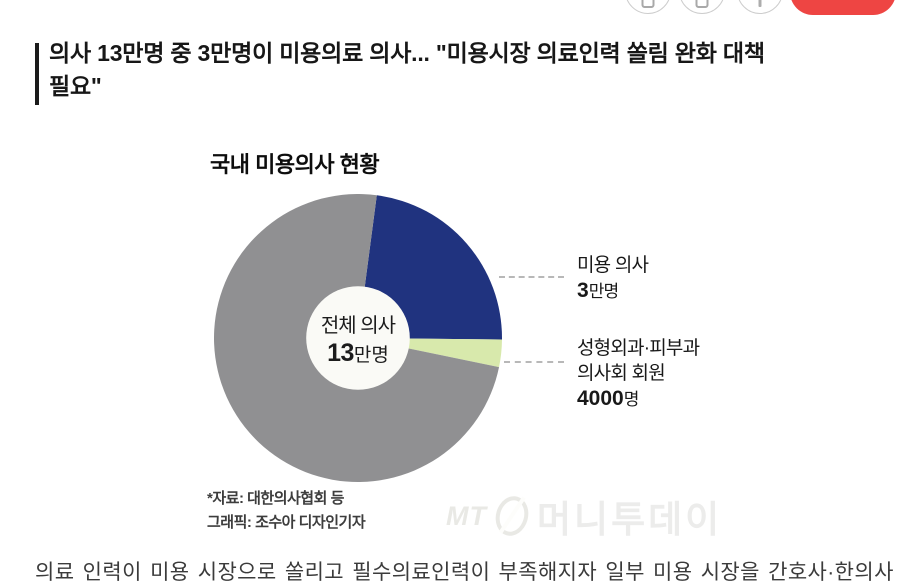 This screenshot has height=584, width=900. I want to click on plus-icon, so click(760, 3).